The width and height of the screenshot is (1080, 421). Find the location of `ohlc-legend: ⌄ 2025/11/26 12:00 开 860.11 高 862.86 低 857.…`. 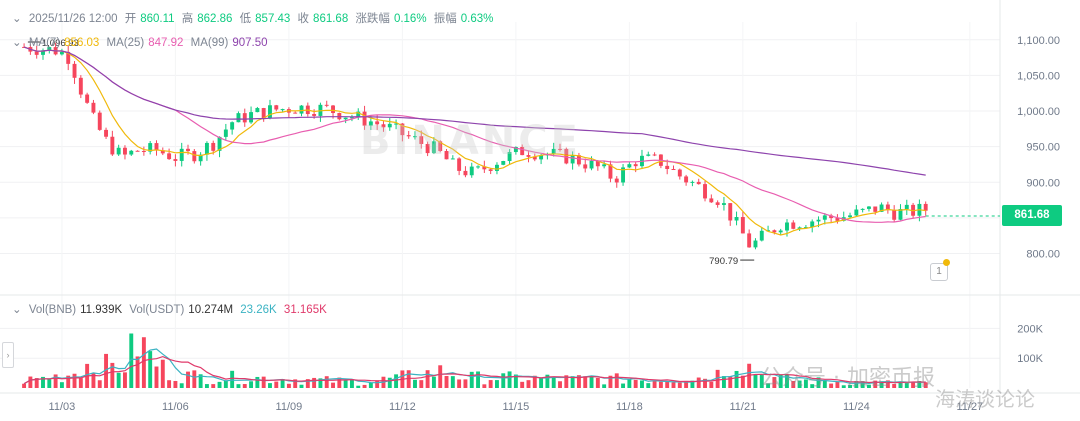

ohlc-legend: ⌄ 2025/11/26 12:00 开 860.11 高 862.86 低 857.… is located at coordinates (253, 19).